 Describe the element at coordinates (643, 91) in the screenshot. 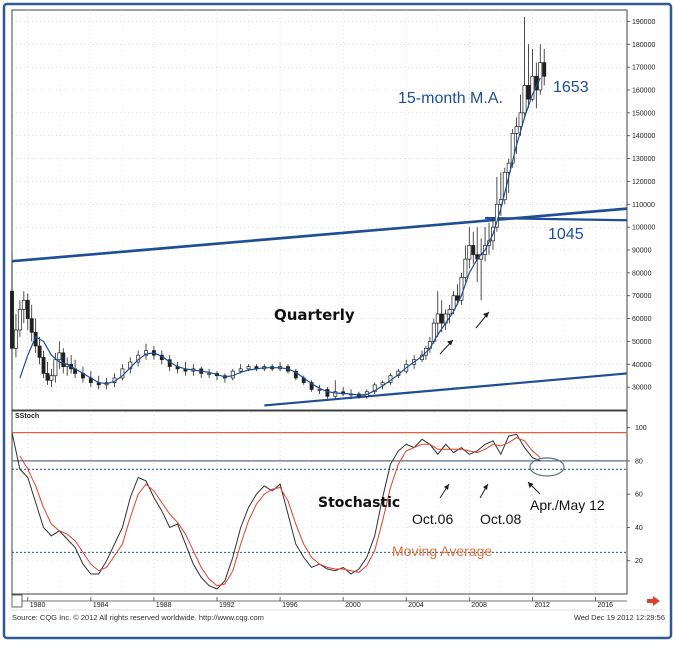

I see `price-y-tick-label: 160000` at that location.